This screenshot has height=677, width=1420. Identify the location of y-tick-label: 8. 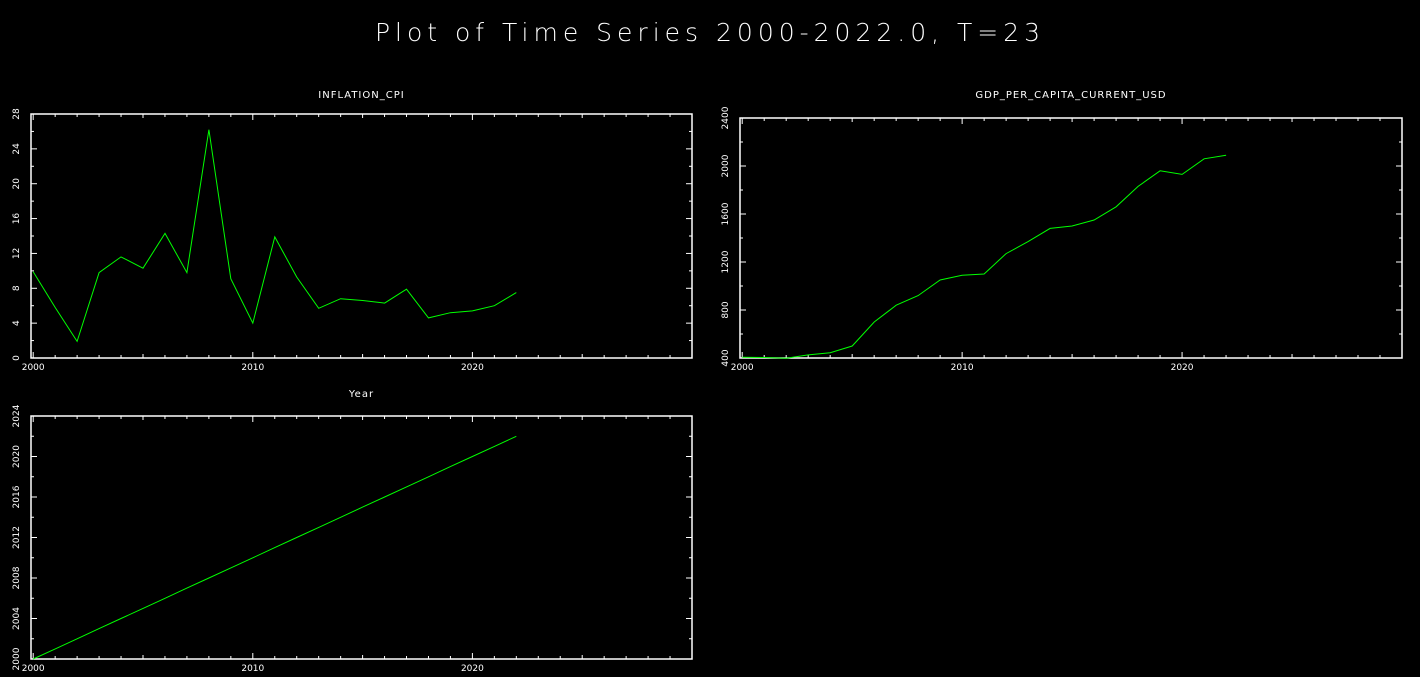
(17, 288).